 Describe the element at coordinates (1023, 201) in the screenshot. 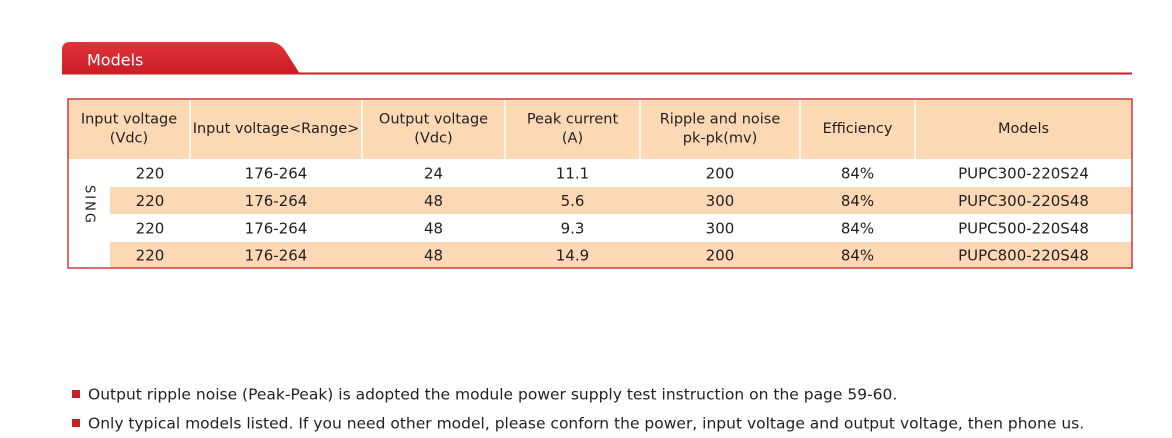

I see `table-cell: PUPC300-220S48` at that location.